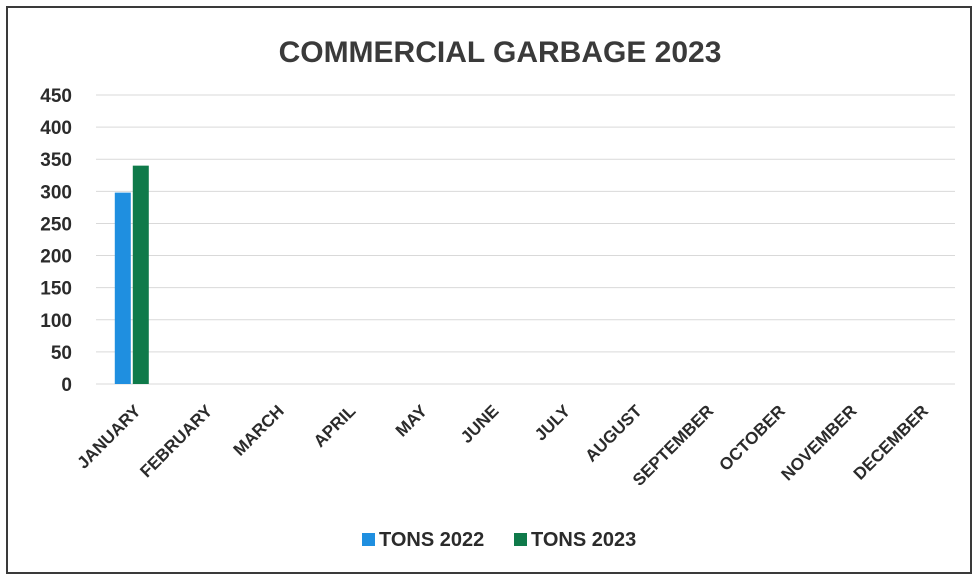 The image size is (980, 581). I want to click on y-tick-label: 350, so click(56, 160).